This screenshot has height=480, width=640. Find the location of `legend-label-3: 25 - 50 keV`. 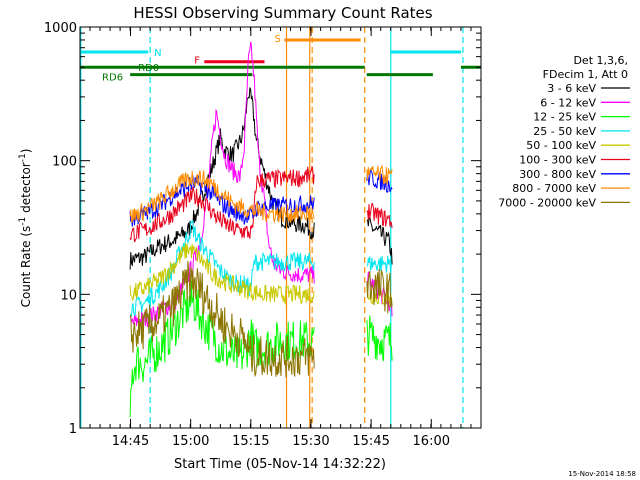

legend-label-3: 25 - 50 keV is located at coordinates (564, 131).